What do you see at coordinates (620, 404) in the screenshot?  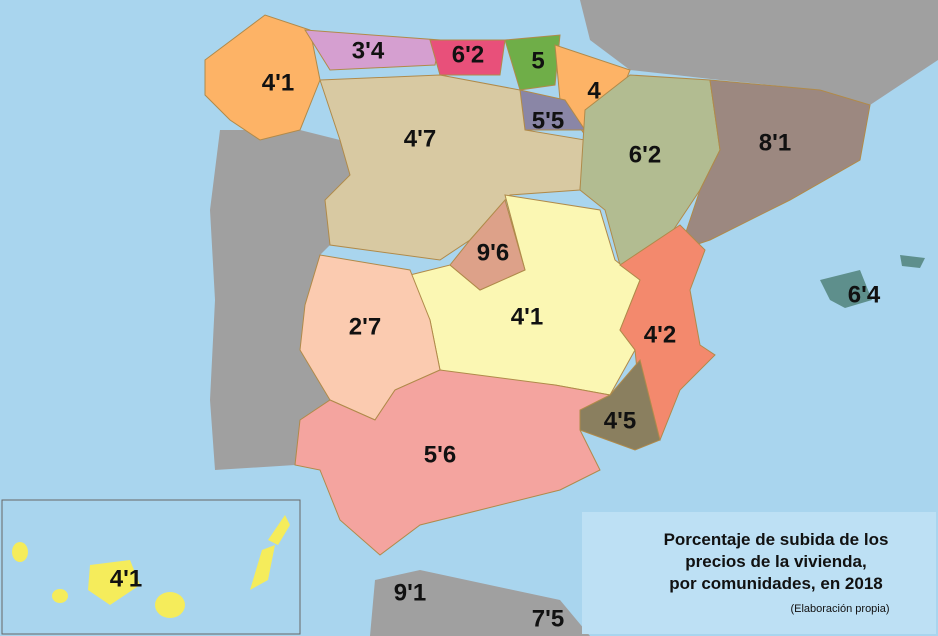 I see `murcia` at bounding box center [620, 404].